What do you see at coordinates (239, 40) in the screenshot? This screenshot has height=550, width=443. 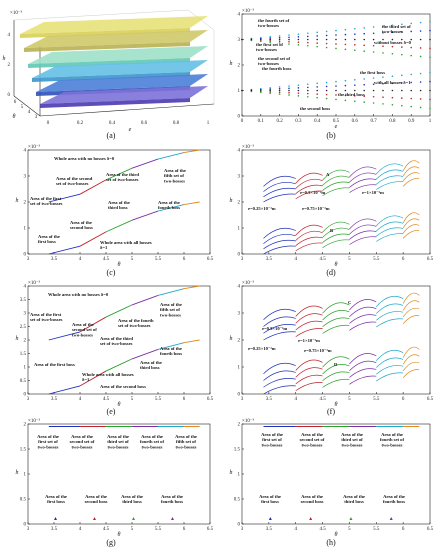 I see `y-tick-label: 3` at bounding box center [239, 40].